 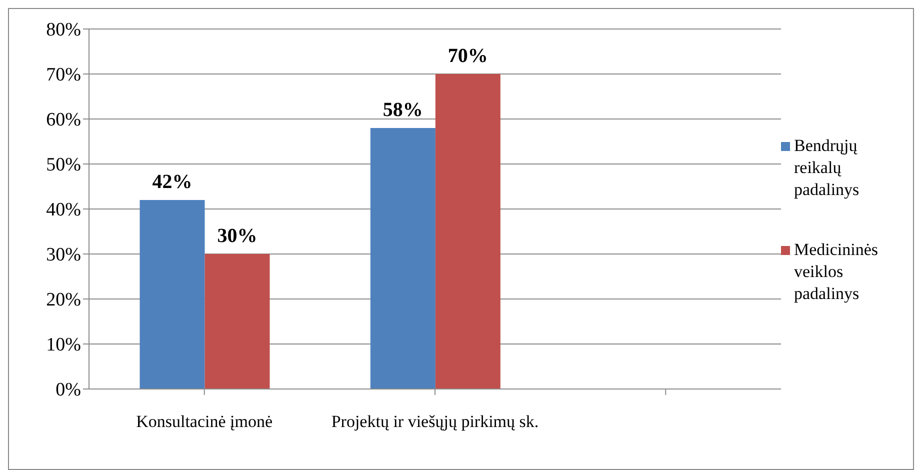 I want to click on y-tick-label: 30%, so click(x=64, y=255).